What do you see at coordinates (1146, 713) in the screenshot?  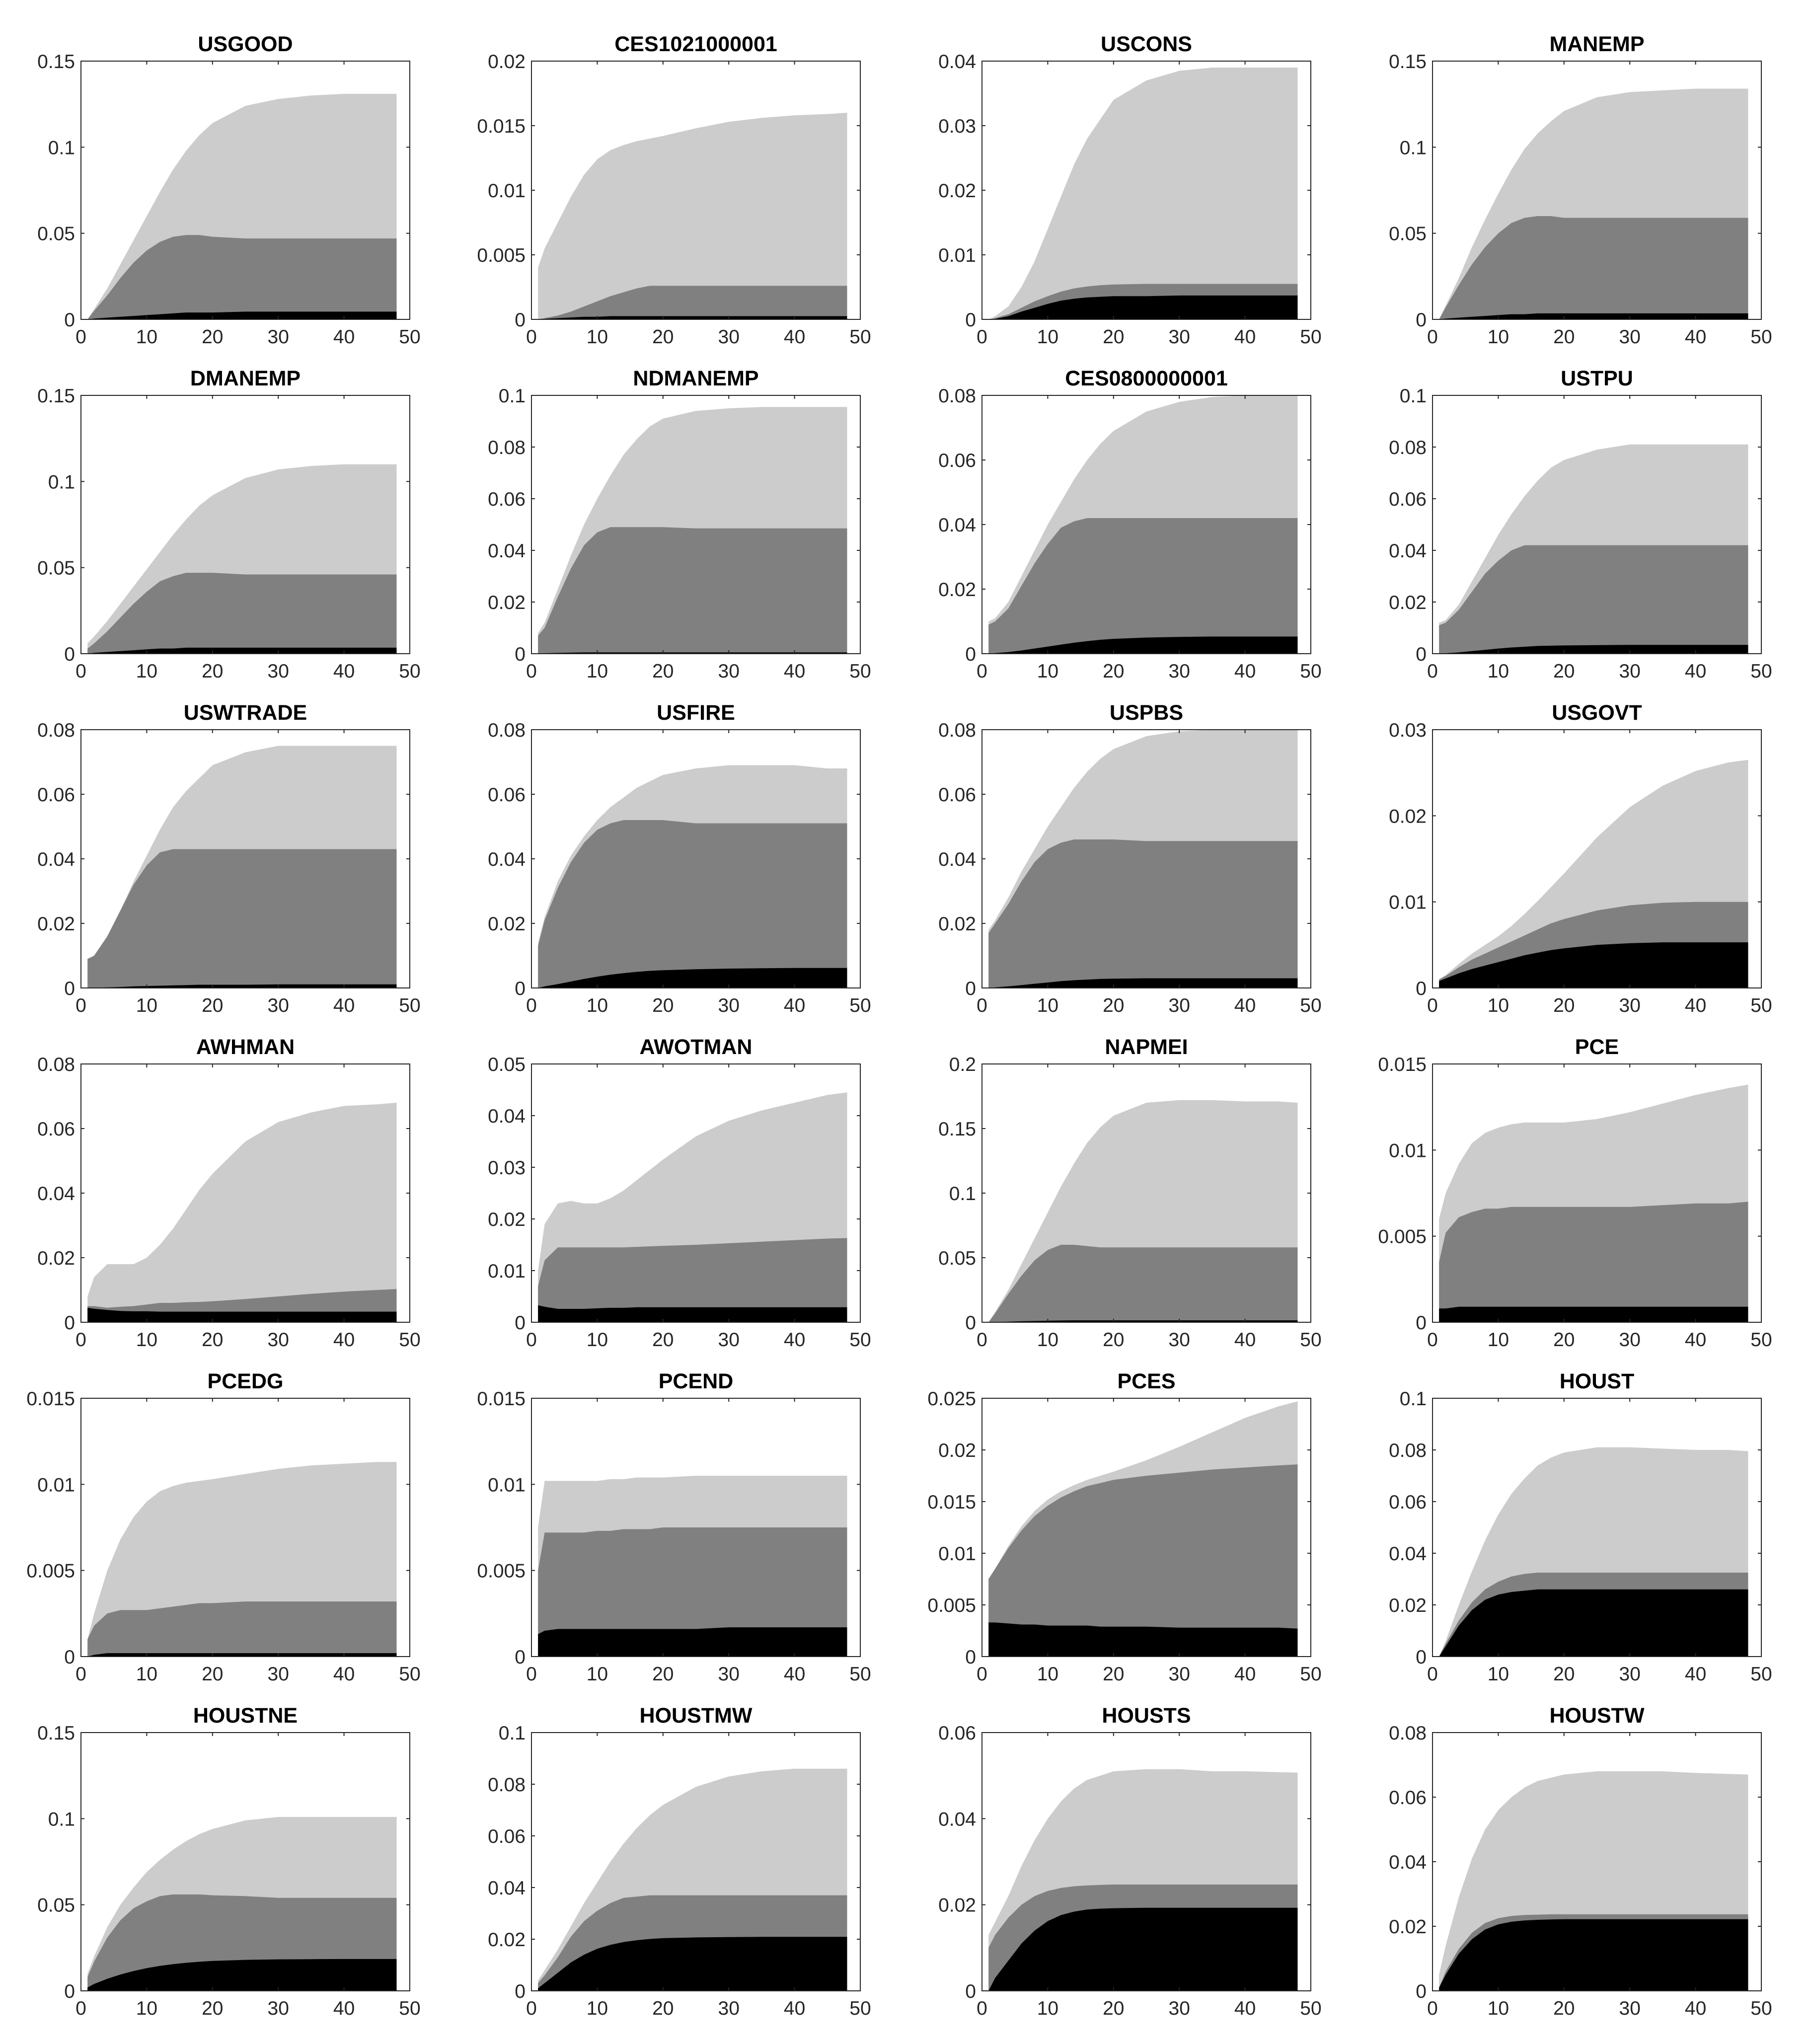 I see `panel-title: USPBS` at bounding box center [1146, 713].